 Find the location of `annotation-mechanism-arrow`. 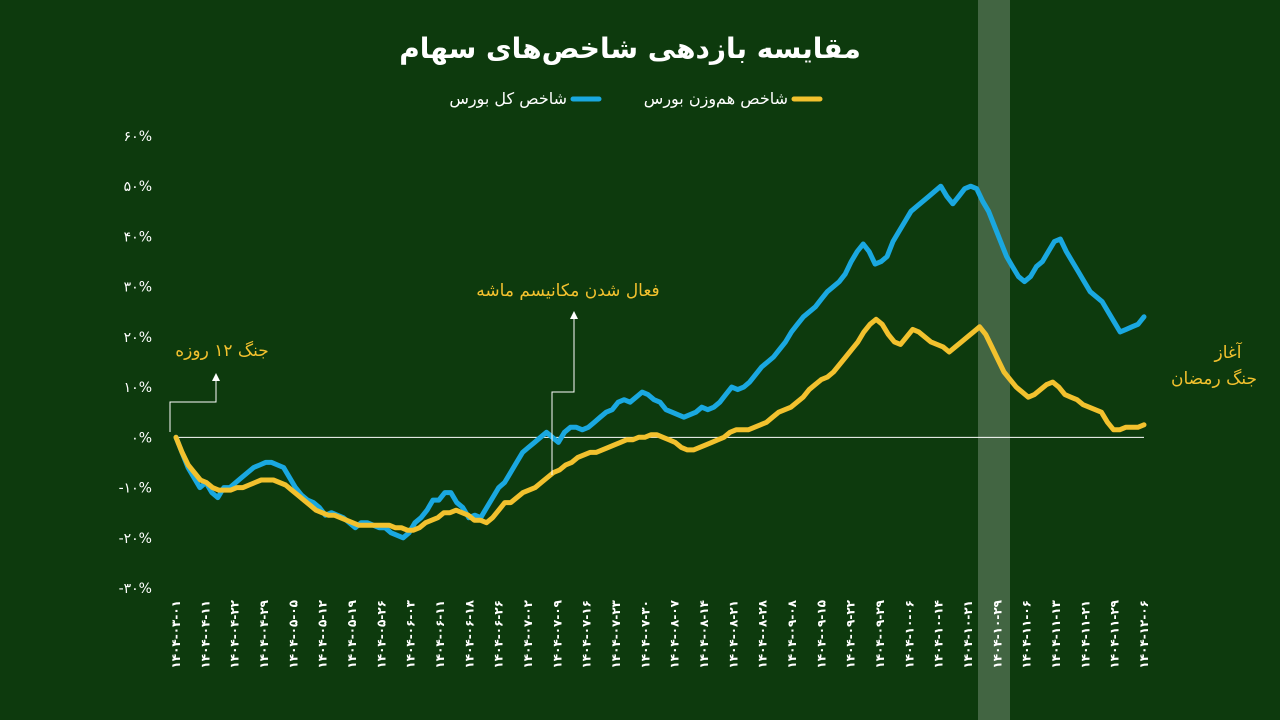

annotation-mechanism-arrow is located at coordinates (563, 396).